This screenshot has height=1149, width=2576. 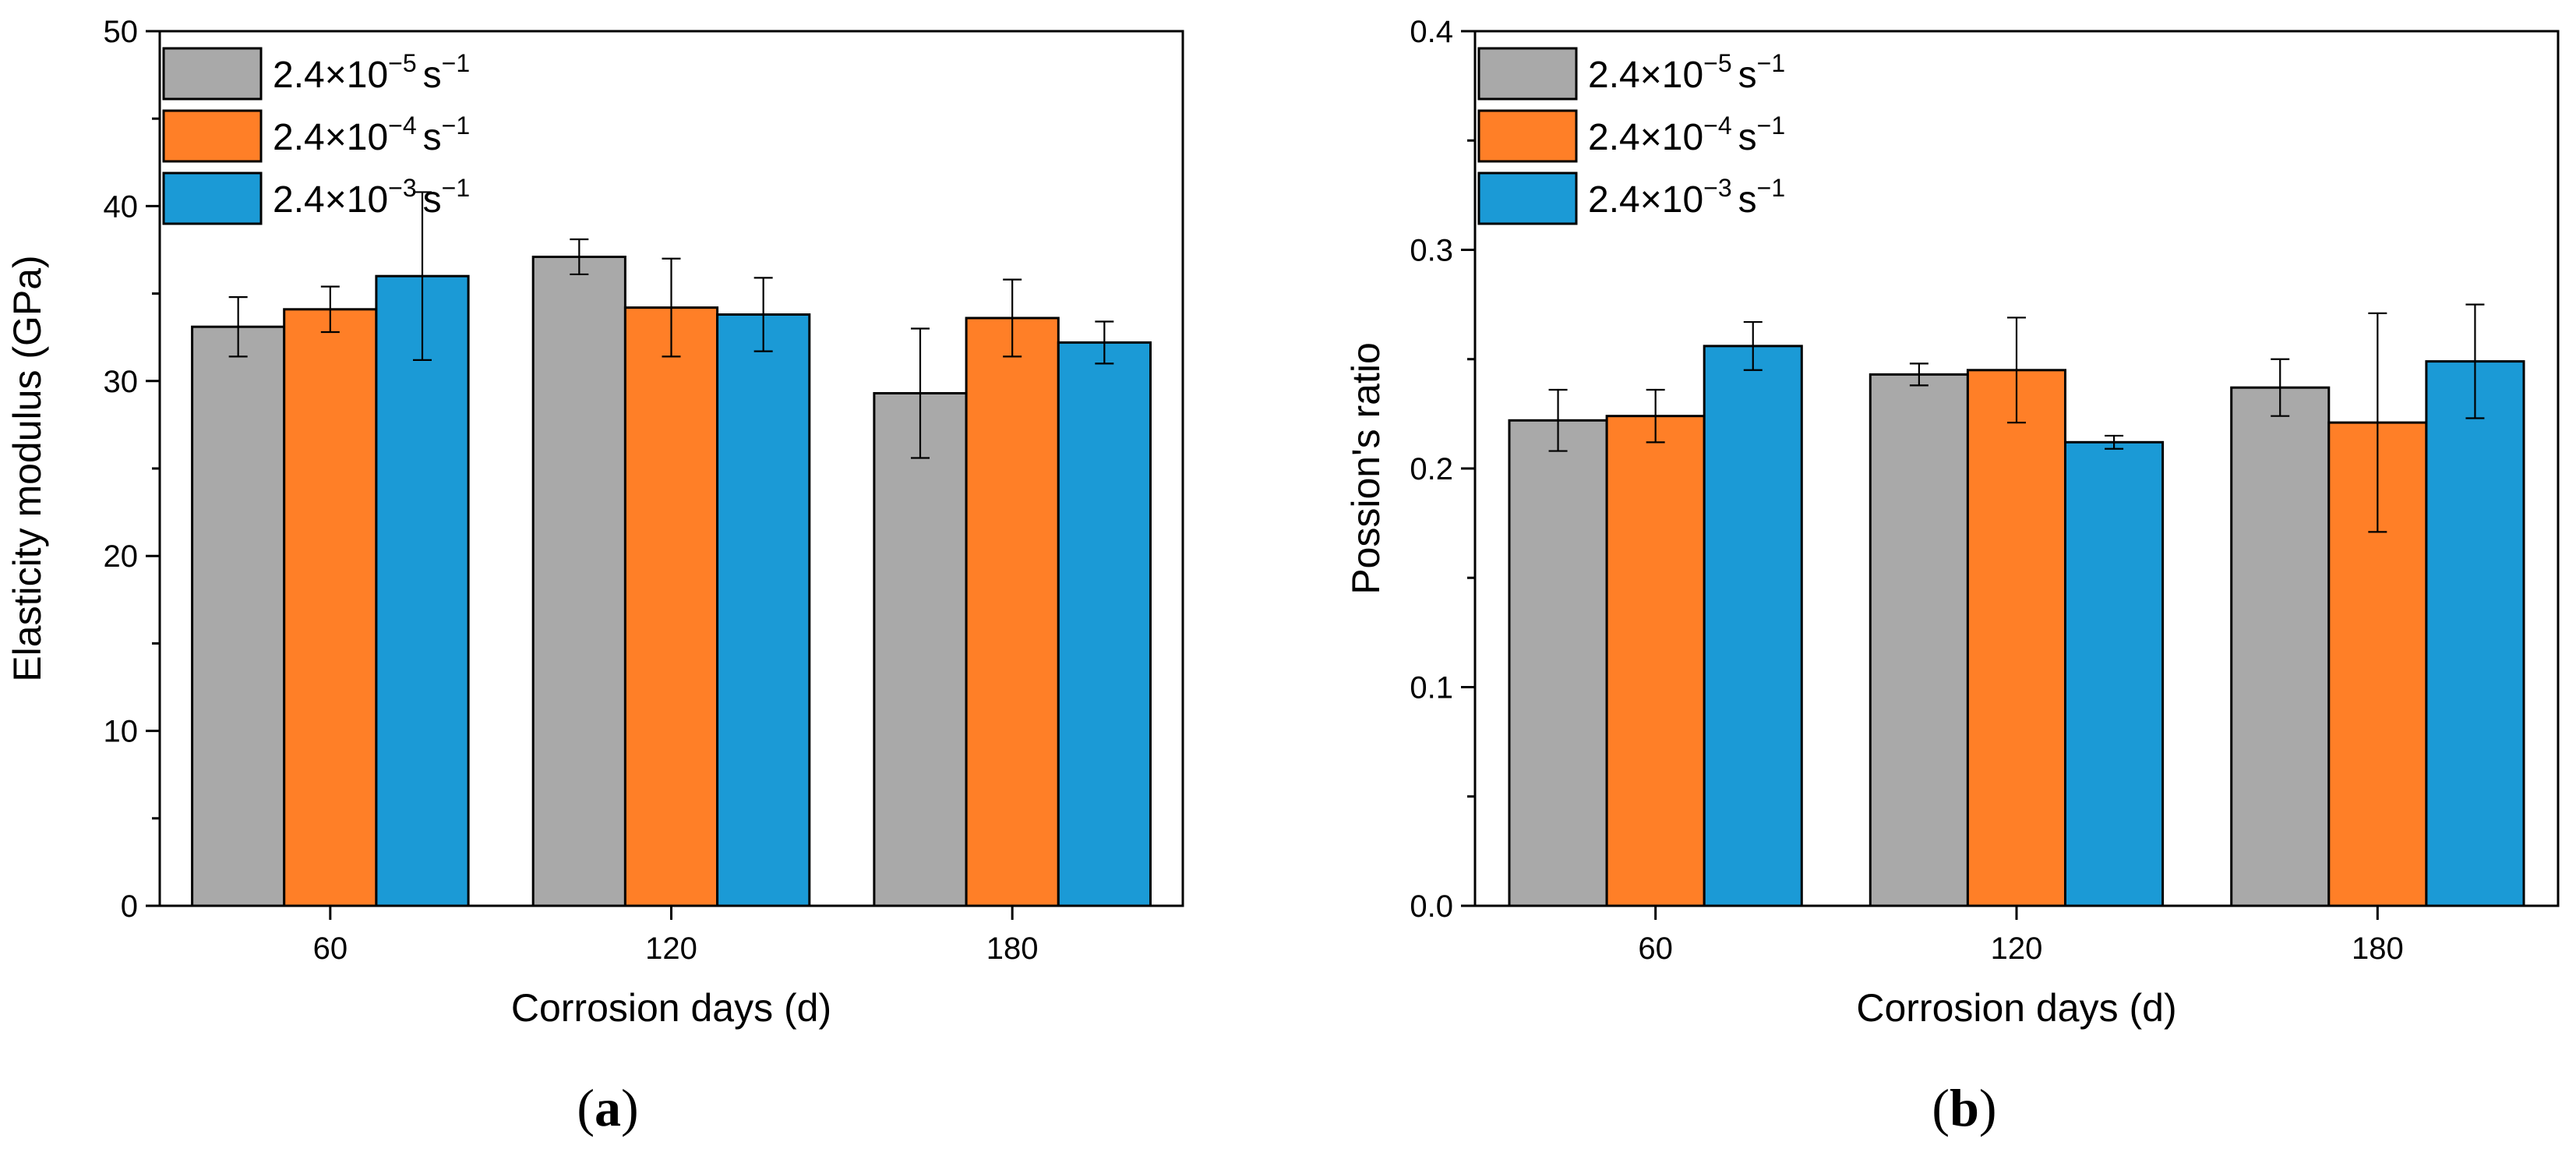 I want to click on y-tick-label-b: 0.4, so click(x=1431, y=32).